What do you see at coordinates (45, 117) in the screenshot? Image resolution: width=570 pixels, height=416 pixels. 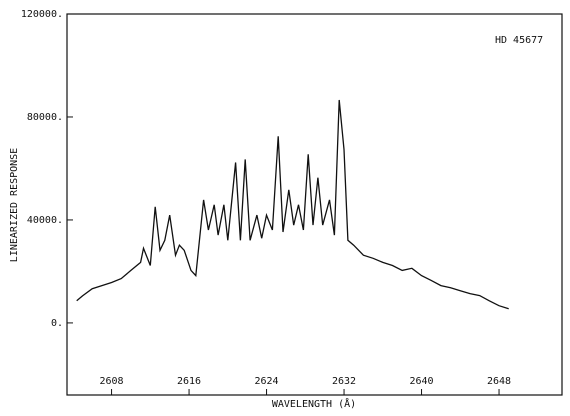 I see `y-tick-label: 80000.` at bounding box center [45, 117].